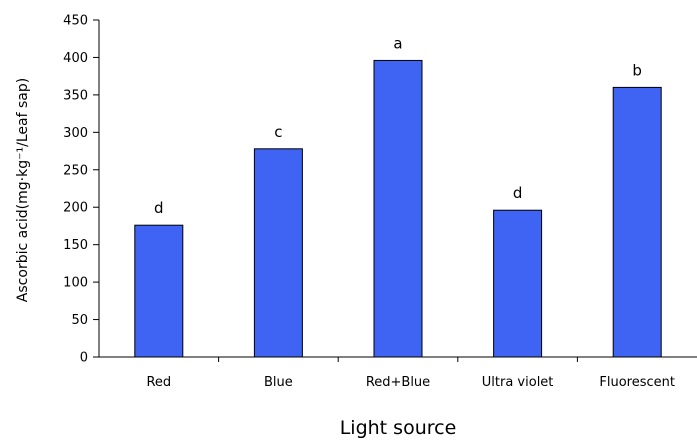  Describe the element at coordinates (518, 382) in the screenshot. I see `x-tick-label: Ultra violet` at that location.